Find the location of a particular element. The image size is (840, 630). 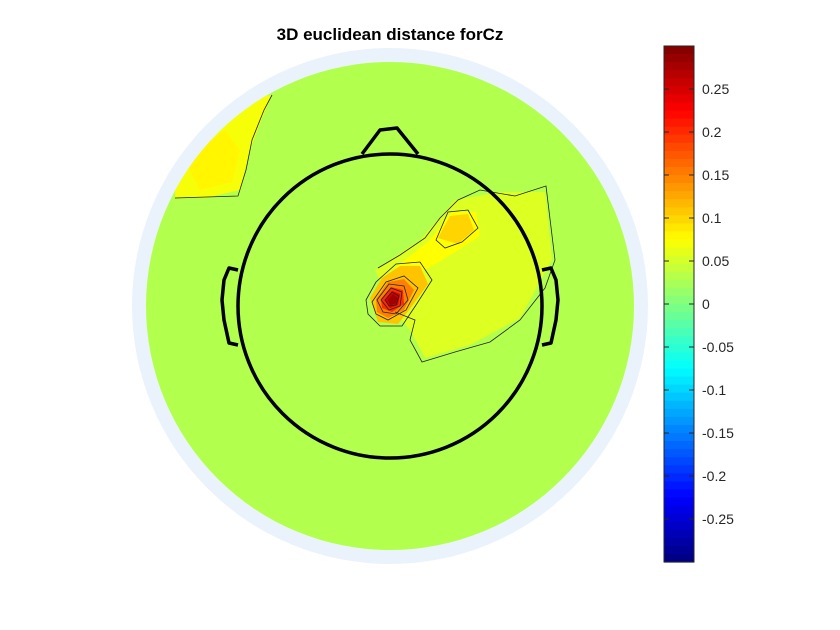

colorbar-gradient is located at coordinates (679, 304).